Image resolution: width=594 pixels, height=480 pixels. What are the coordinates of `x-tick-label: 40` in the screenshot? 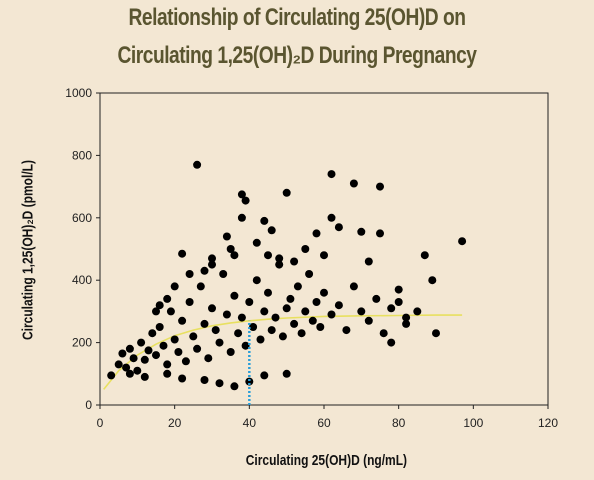 It's located at (250, 423).